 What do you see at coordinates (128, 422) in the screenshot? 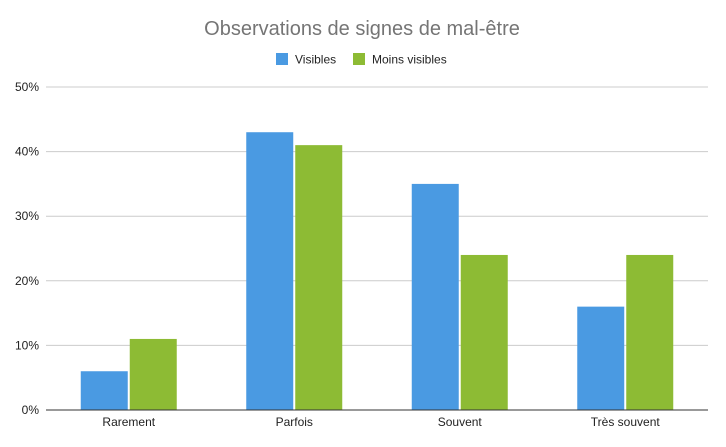
I see `x-tick-label: Rarement` at bounding box center [128, 422].